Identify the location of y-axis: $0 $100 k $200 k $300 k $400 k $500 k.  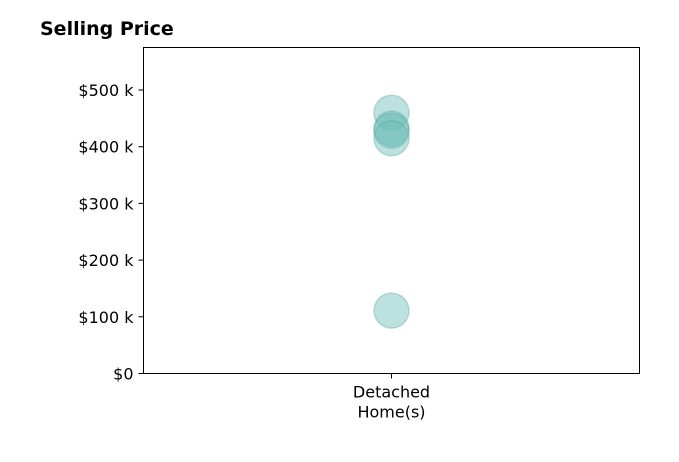
(111, 232).